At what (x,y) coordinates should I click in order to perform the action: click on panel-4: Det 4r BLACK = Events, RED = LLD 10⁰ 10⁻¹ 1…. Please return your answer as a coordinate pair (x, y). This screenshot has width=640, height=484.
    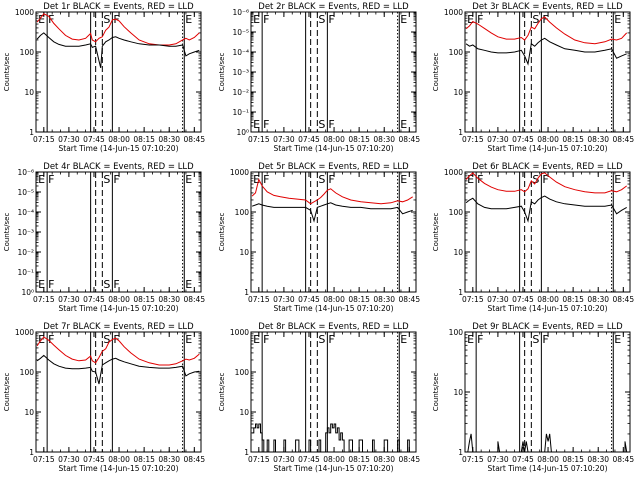
    Looking at the image, I should click on (104, 237).